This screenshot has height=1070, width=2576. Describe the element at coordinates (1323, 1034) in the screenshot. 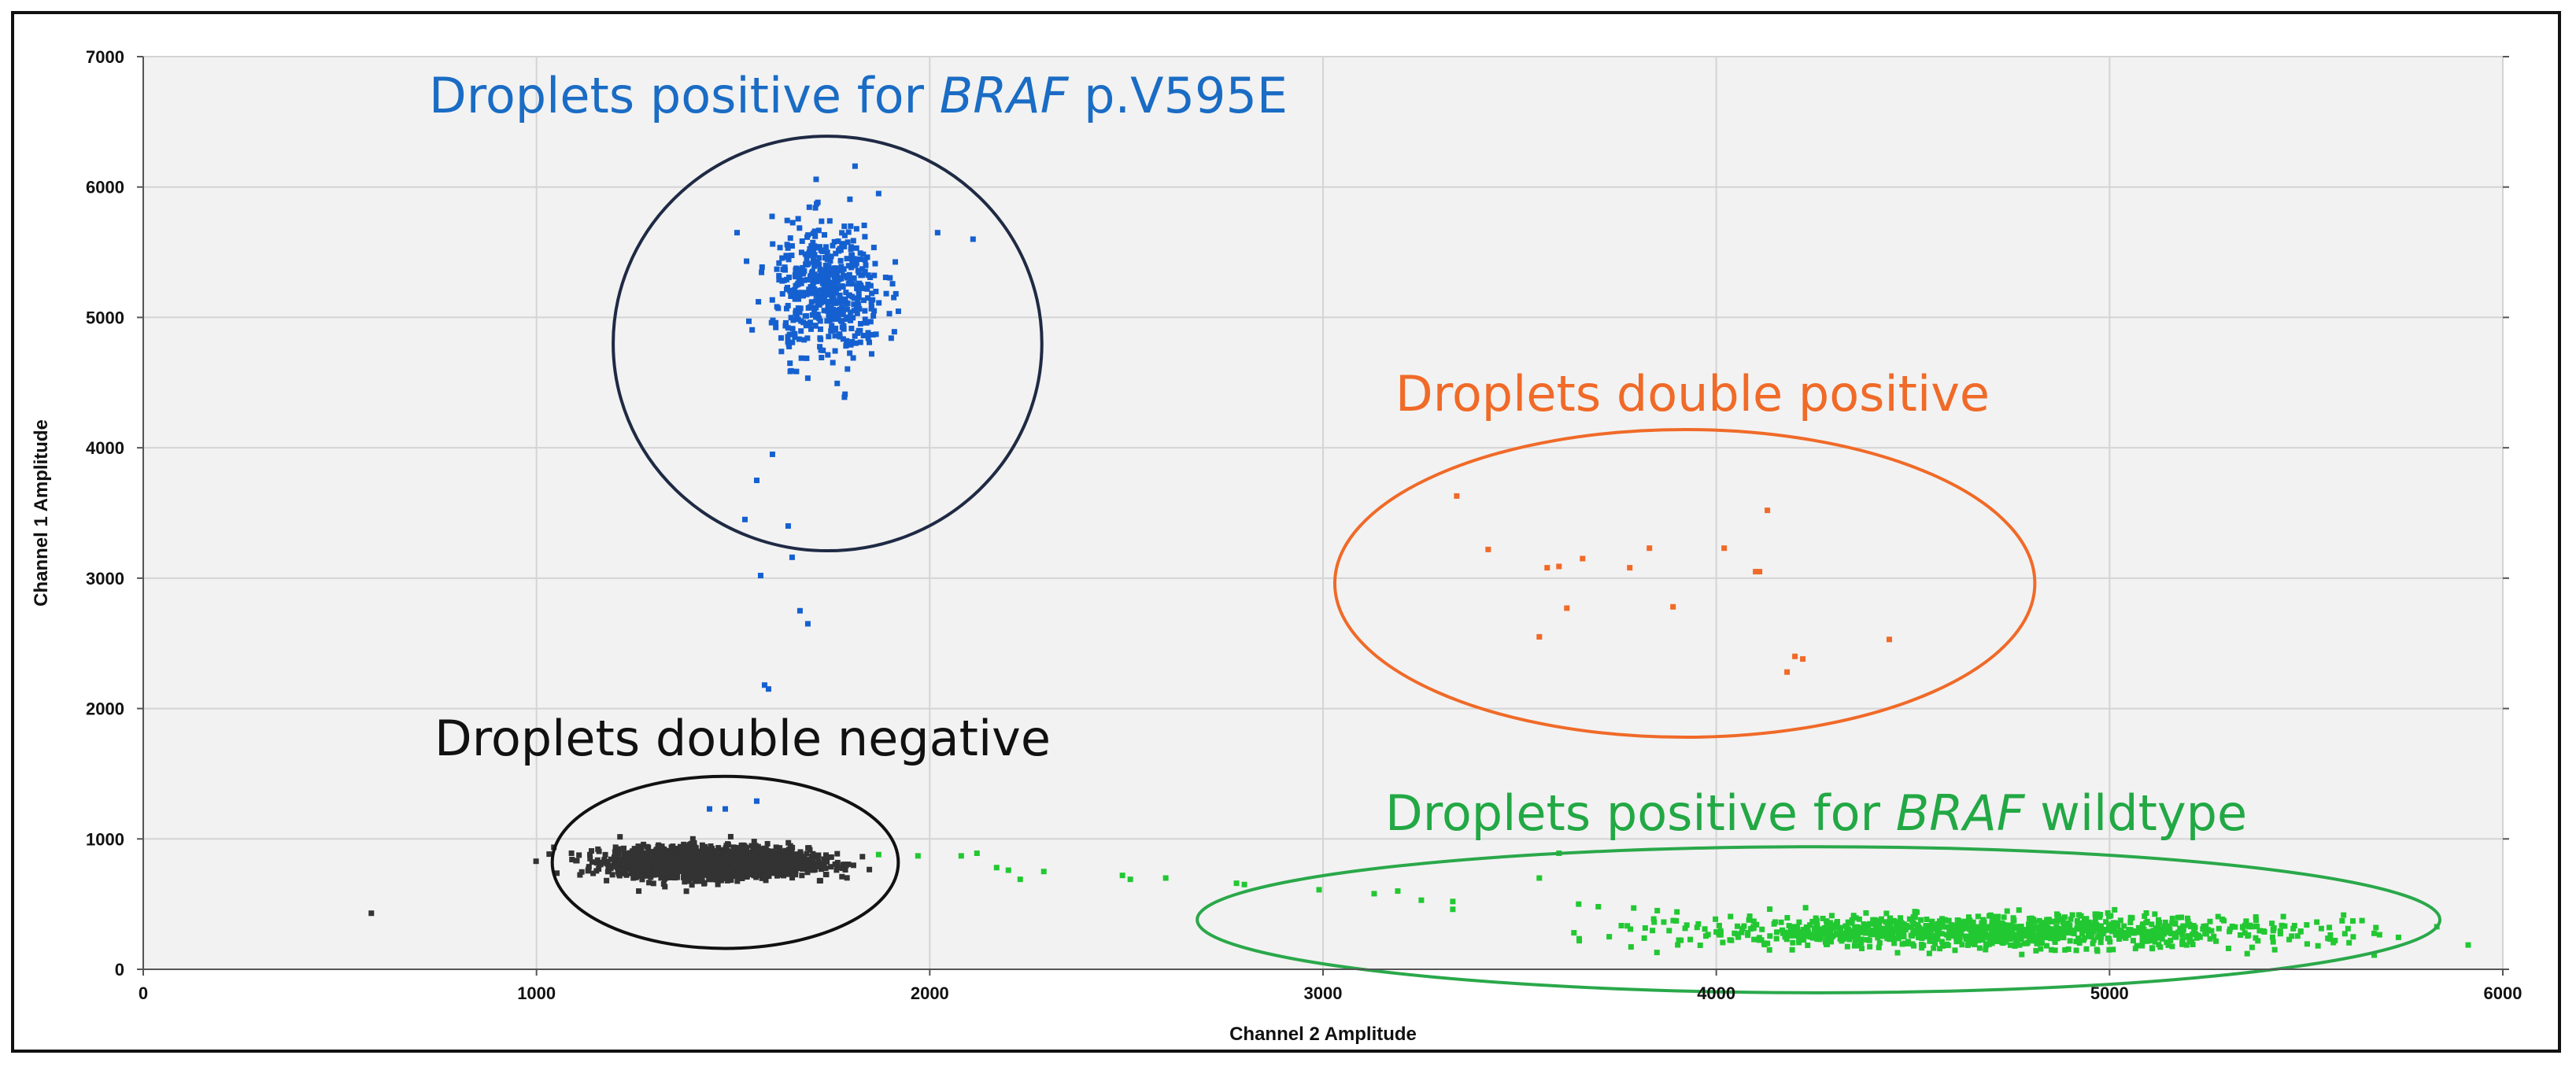

I see `x-axis-label: Channel 2 Amplitude` at that location.